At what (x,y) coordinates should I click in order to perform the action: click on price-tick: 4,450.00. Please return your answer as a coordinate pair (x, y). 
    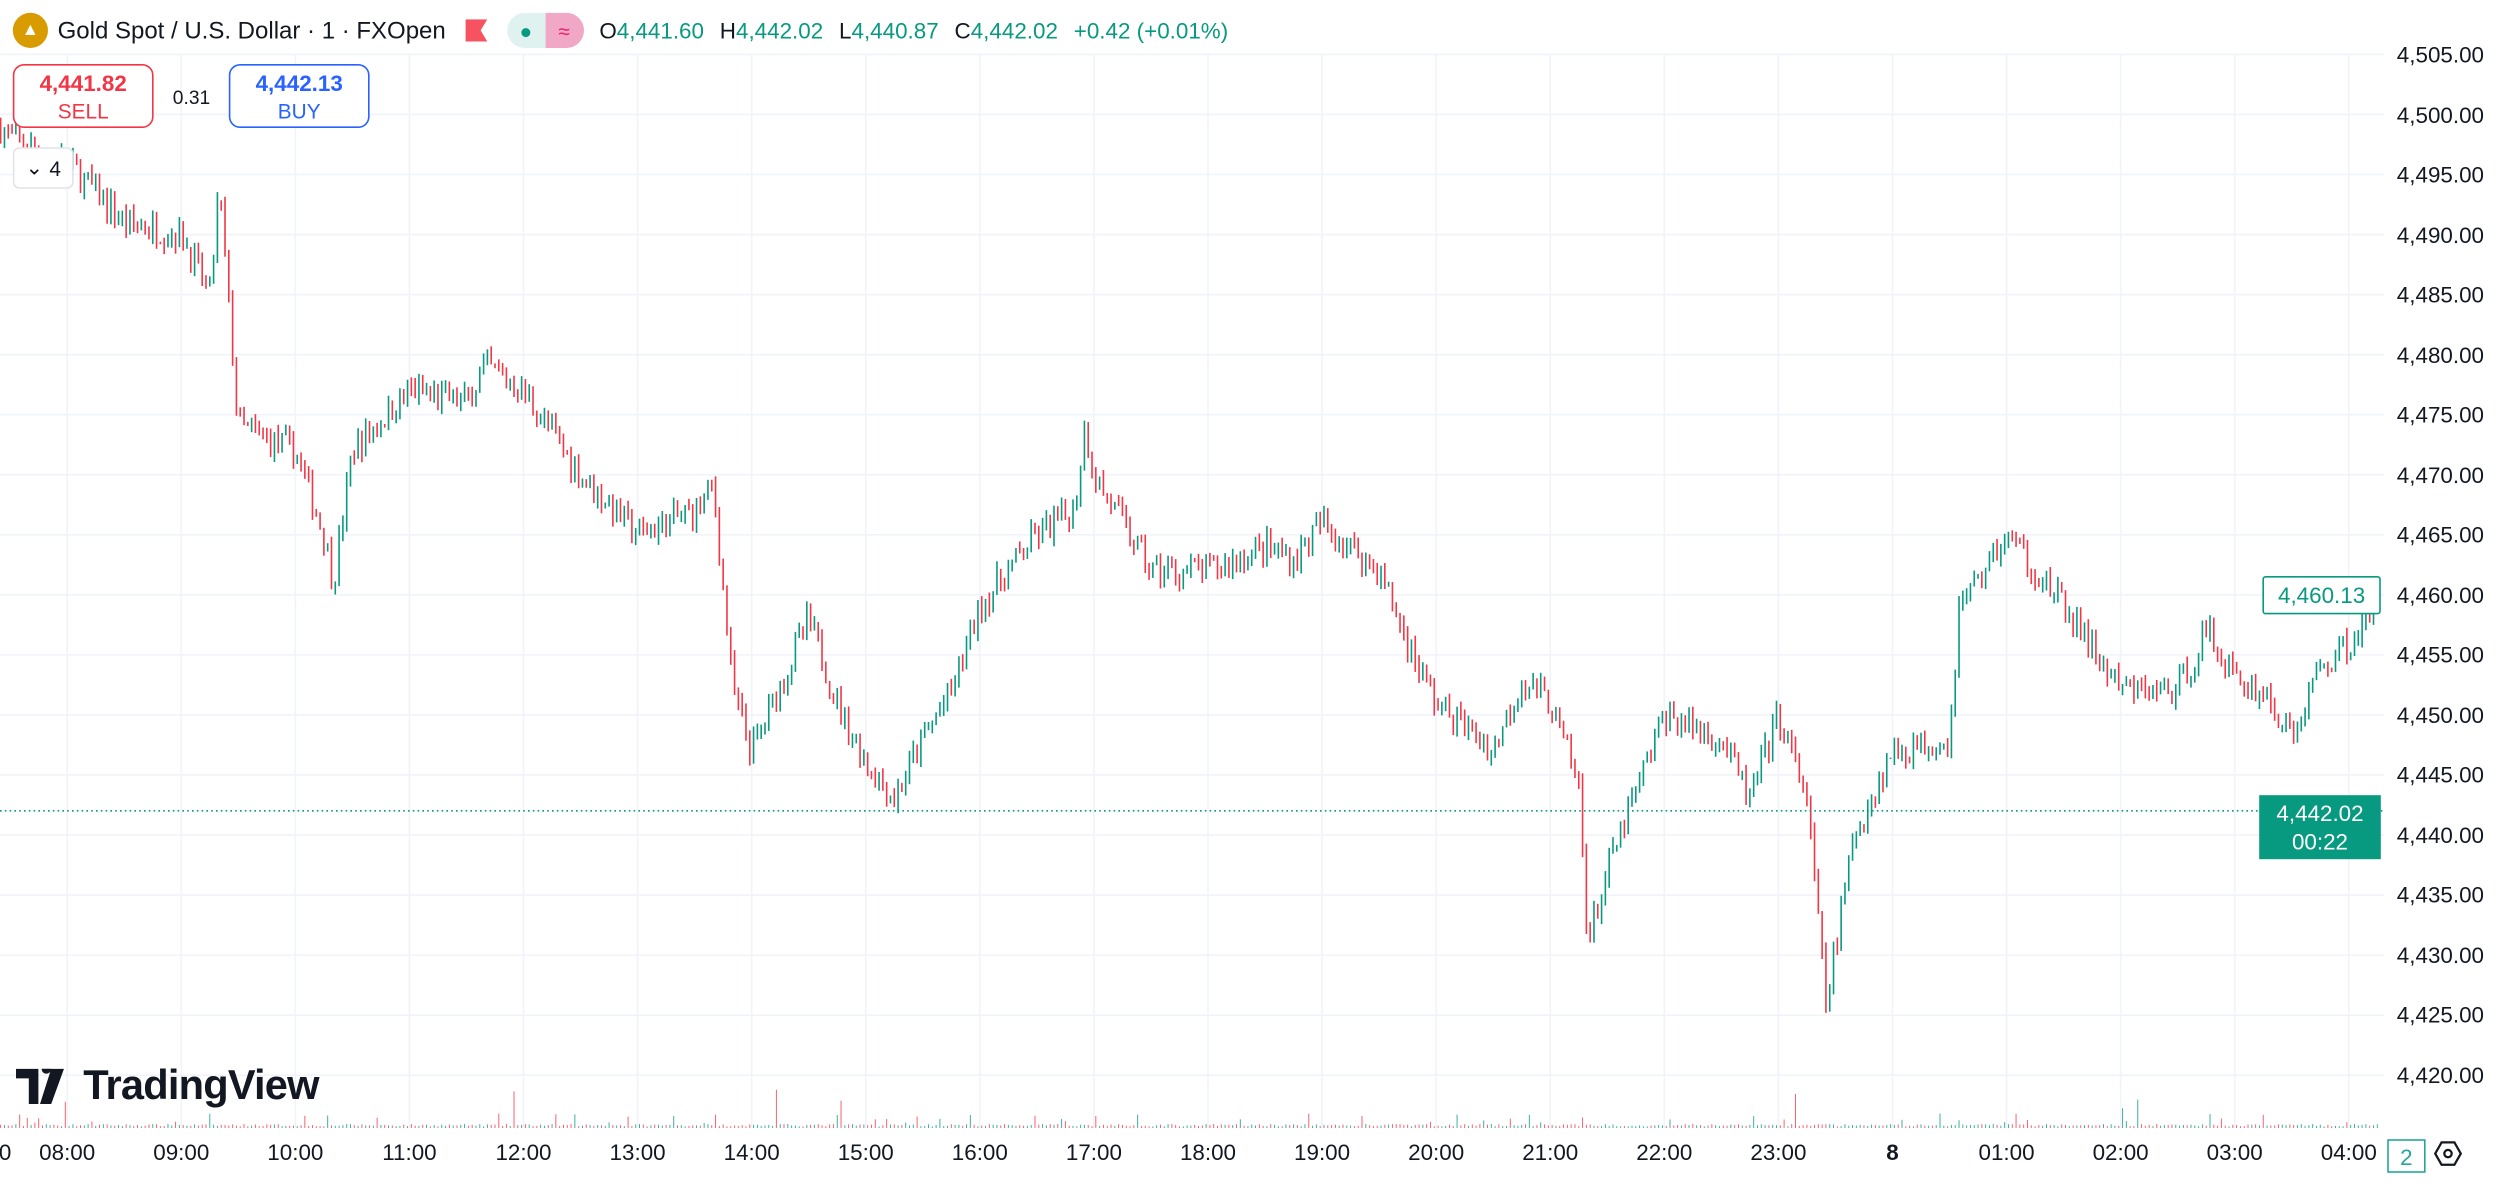
    Looking at the image, I should click on (2440, 715).